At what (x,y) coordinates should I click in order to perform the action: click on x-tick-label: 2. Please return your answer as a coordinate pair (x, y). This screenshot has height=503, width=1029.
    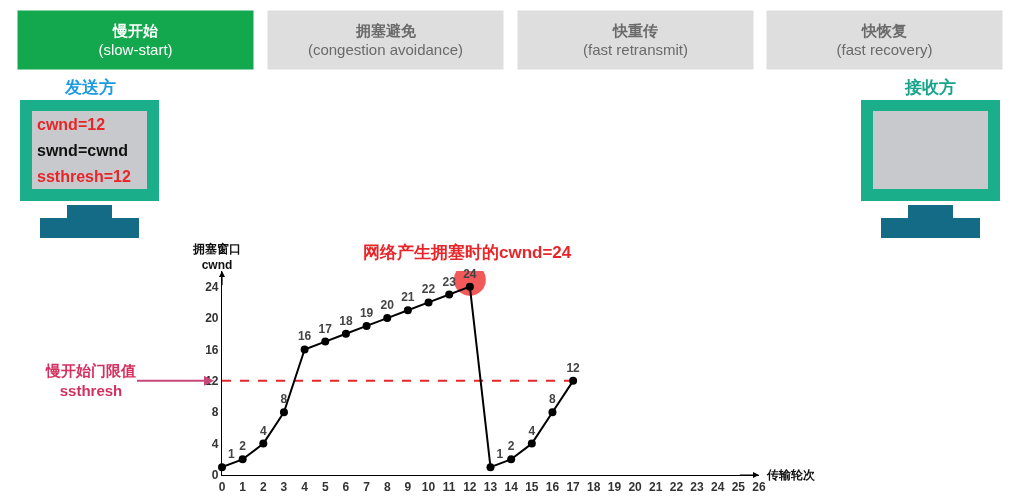
    Looking at the image, I should click on (263, 486).